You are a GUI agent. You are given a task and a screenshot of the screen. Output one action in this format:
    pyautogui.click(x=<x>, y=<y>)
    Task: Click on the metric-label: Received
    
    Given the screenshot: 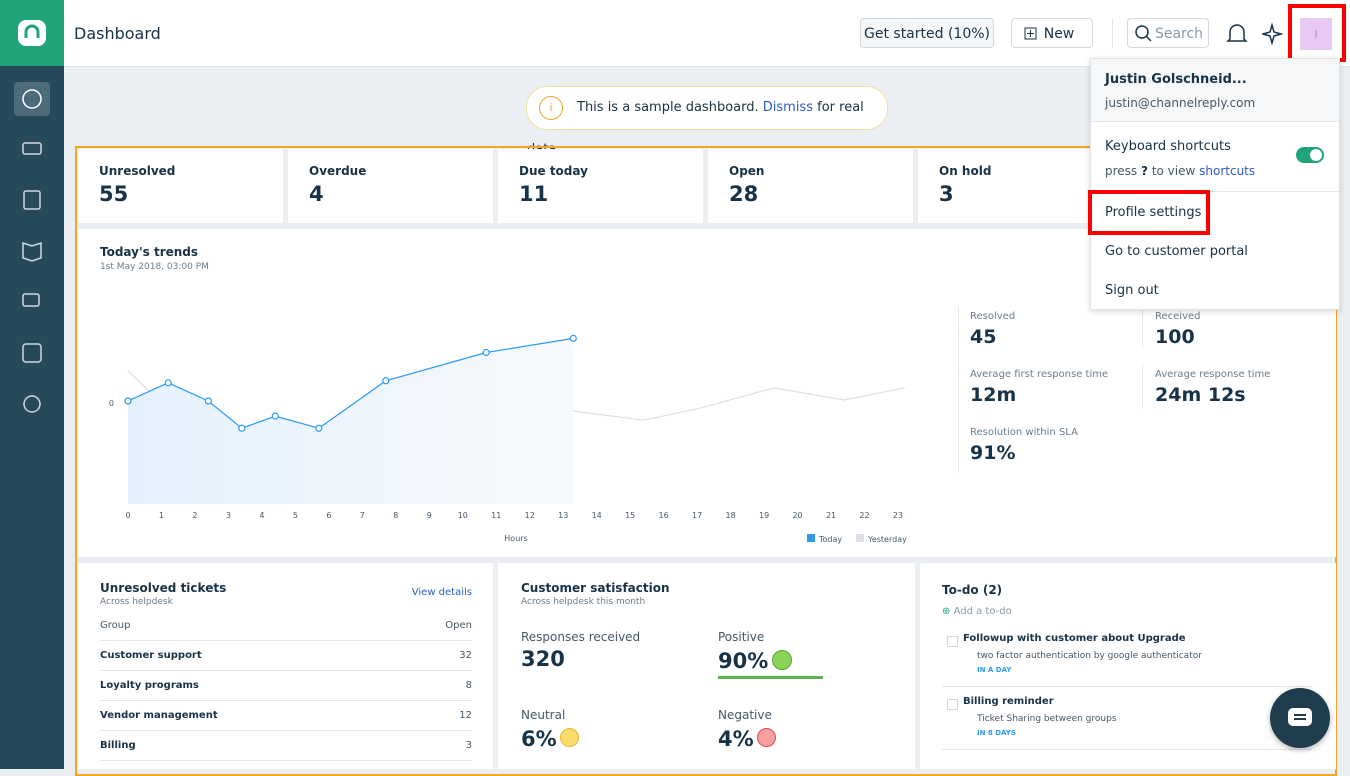 What is the action you would take?
    pyautogui.click(x=1178, y=316)
    